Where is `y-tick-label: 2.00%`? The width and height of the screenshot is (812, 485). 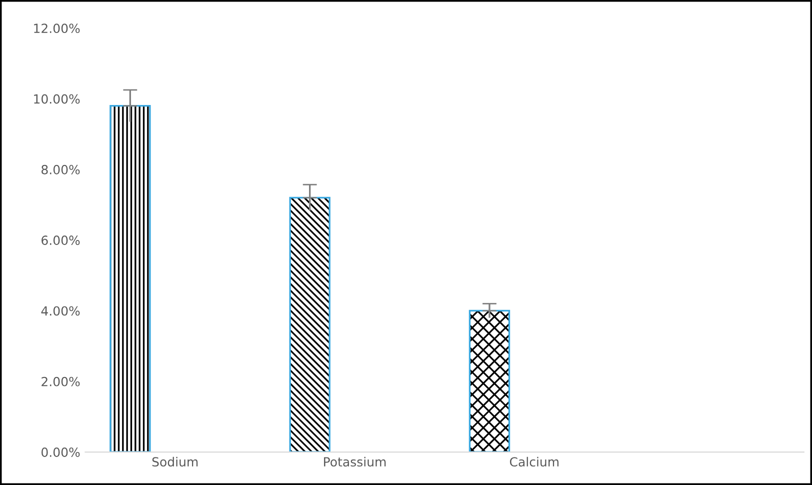
y-tick-label: 2.00% is located at coordinates (61, 381).